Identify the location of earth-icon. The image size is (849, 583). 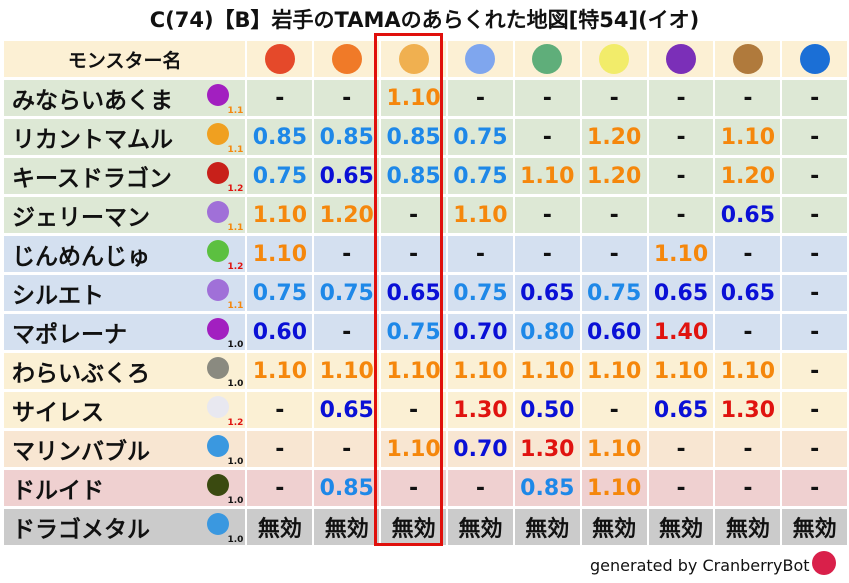
(747, 59).